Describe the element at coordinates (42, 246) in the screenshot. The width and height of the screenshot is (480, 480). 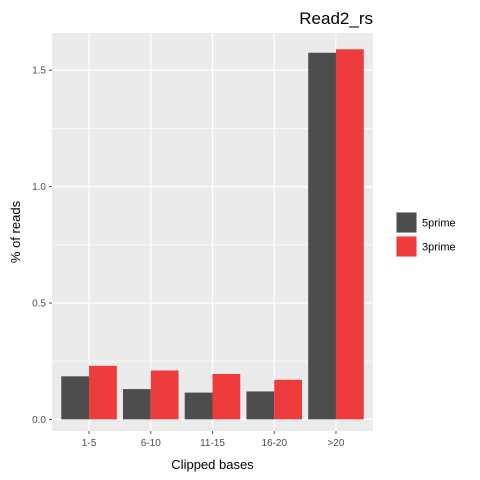
I see `y-axis: 0.0 0.5 1.0 1.5` at that location.